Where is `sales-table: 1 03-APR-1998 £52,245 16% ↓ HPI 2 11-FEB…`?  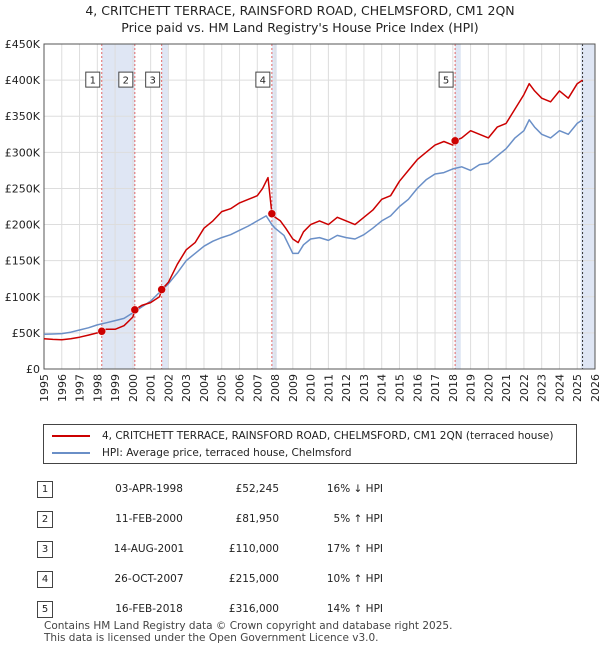 sales-table: 1 03-APR-1998 £52,245 16% ↓ HPI 2 11-FEB… is located at coordinates (210, 549).